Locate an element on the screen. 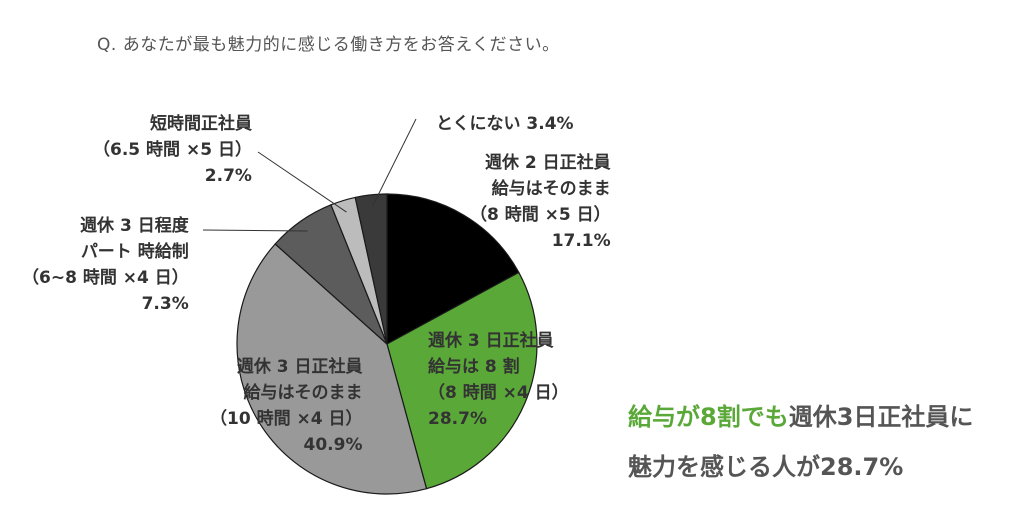 This screenshot has height=509, width=1024. leader-line-s6 is located at coordinates (394, 163).